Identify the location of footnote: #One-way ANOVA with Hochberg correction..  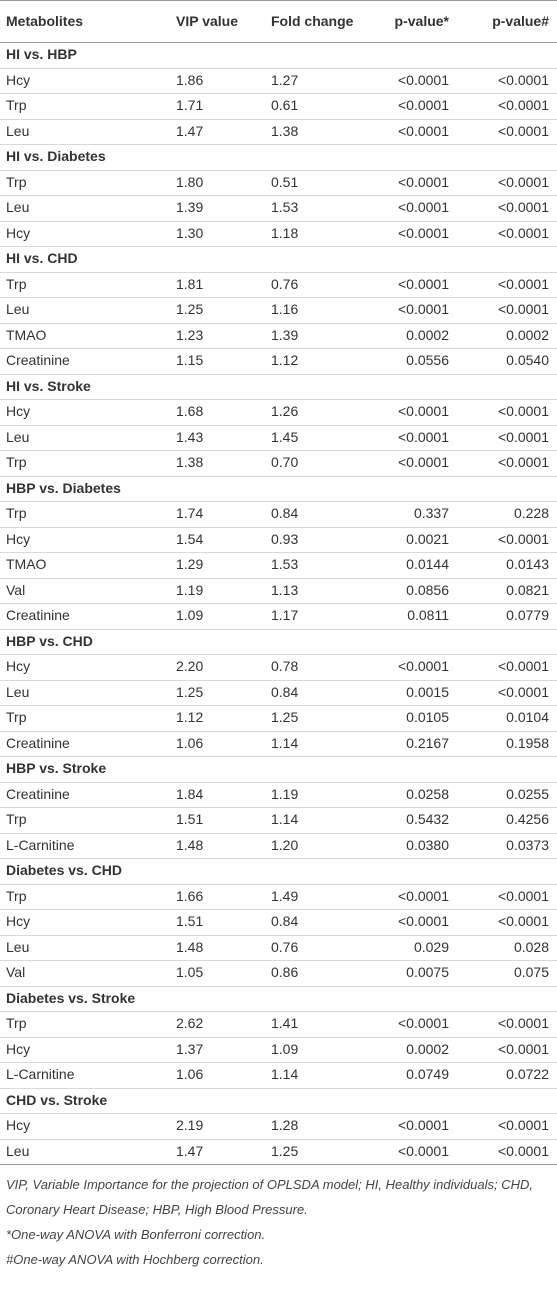
(135, 1259).